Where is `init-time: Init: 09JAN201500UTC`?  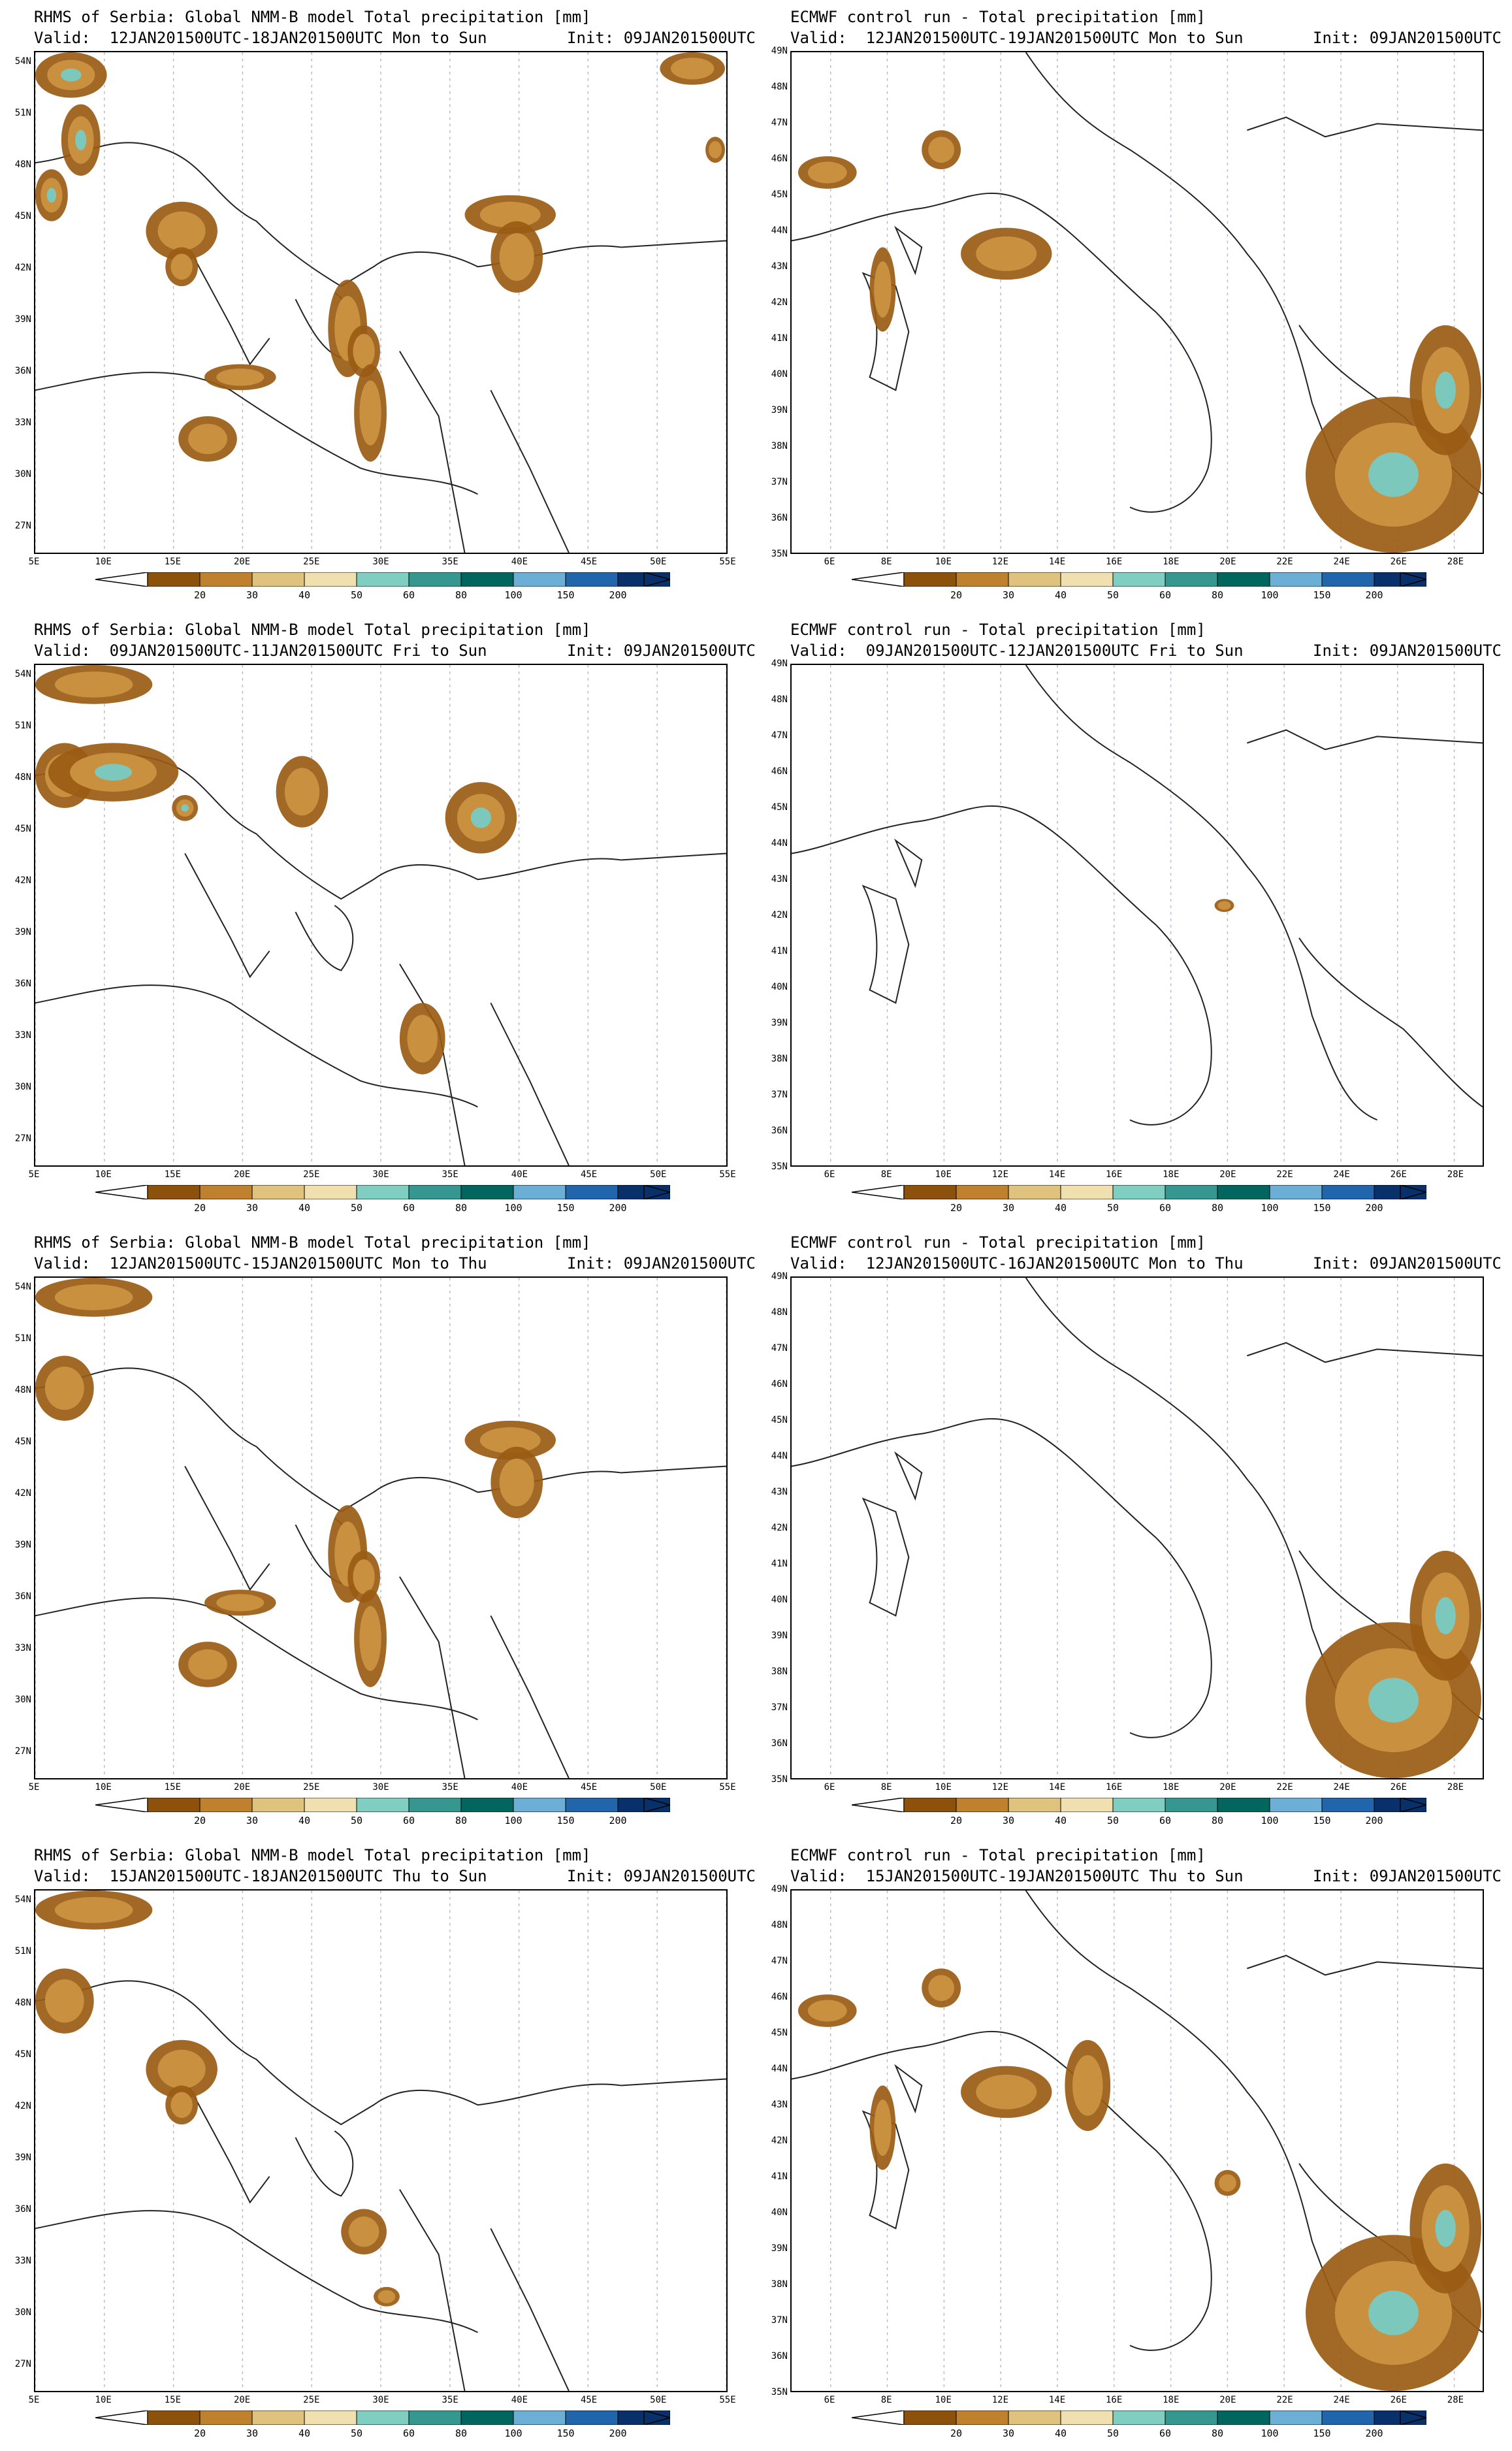 init-time: Init: 09JAN201500UTC is located at coordinates (661, 1263).